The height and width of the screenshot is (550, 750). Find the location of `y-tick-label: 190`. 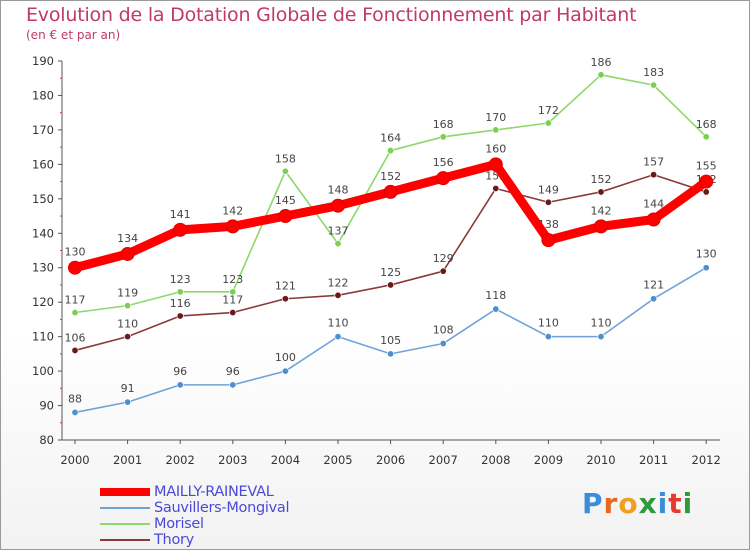

y-tick-label: 190 is located at coordinates (43, 61).